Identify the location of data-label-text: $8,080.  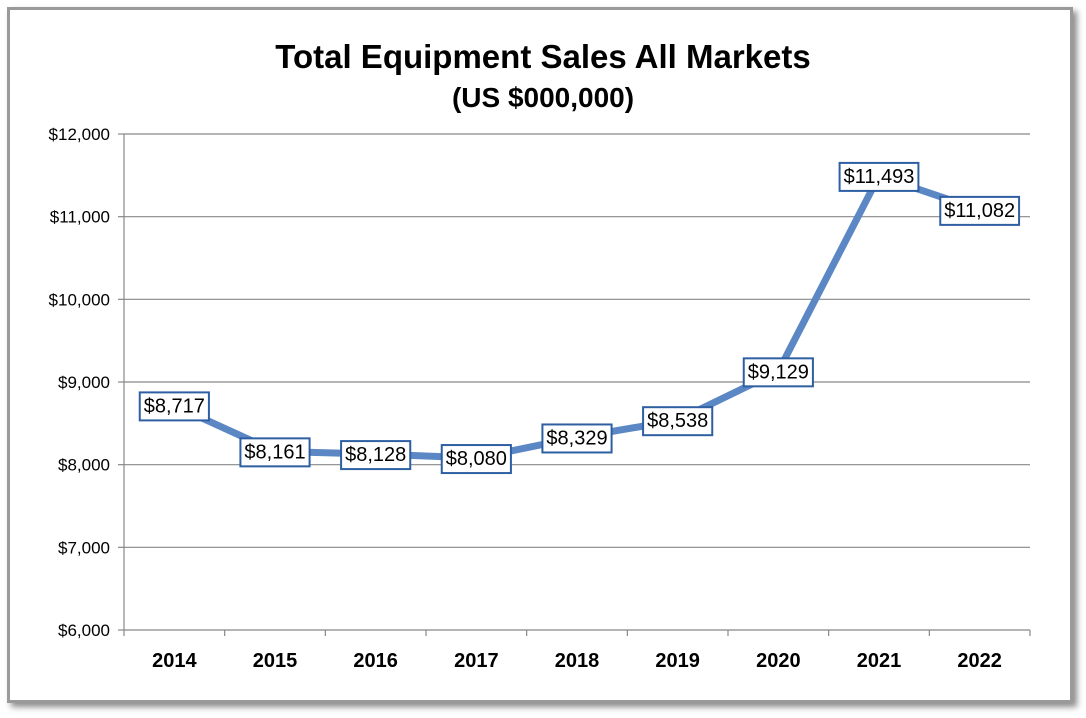
(476, 459).